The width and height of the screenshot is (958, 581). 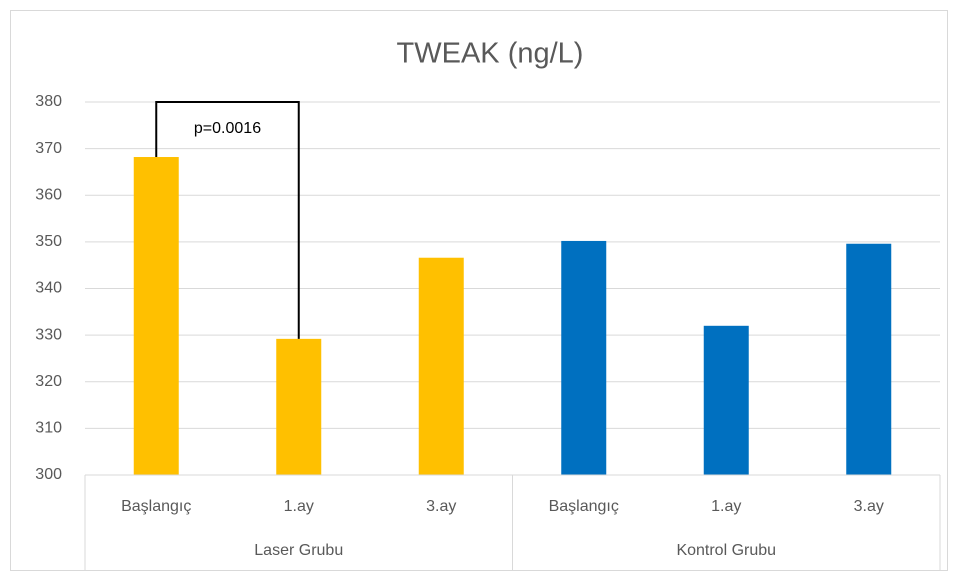 What do you see at coordinates (227, 220) in the screenshot?
I see `significance-bracket` at bounding box center [227, 220].